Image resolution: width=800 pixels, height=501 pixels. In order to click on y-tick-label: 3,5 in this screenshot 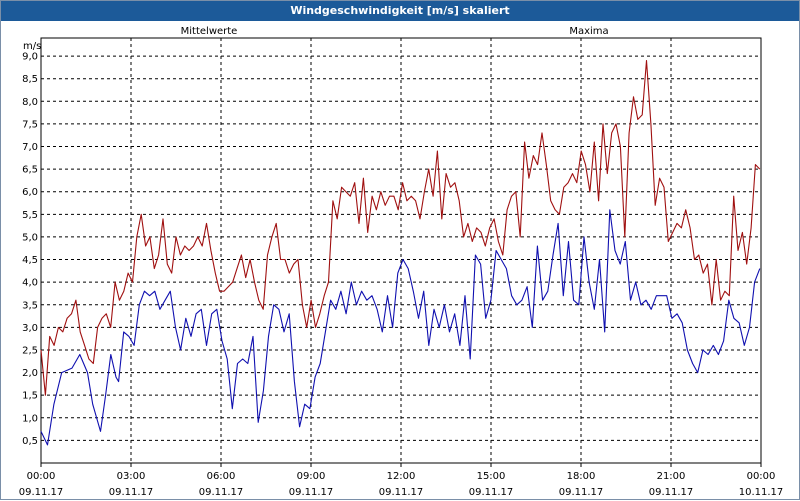, I will do `click(30, 305)`.